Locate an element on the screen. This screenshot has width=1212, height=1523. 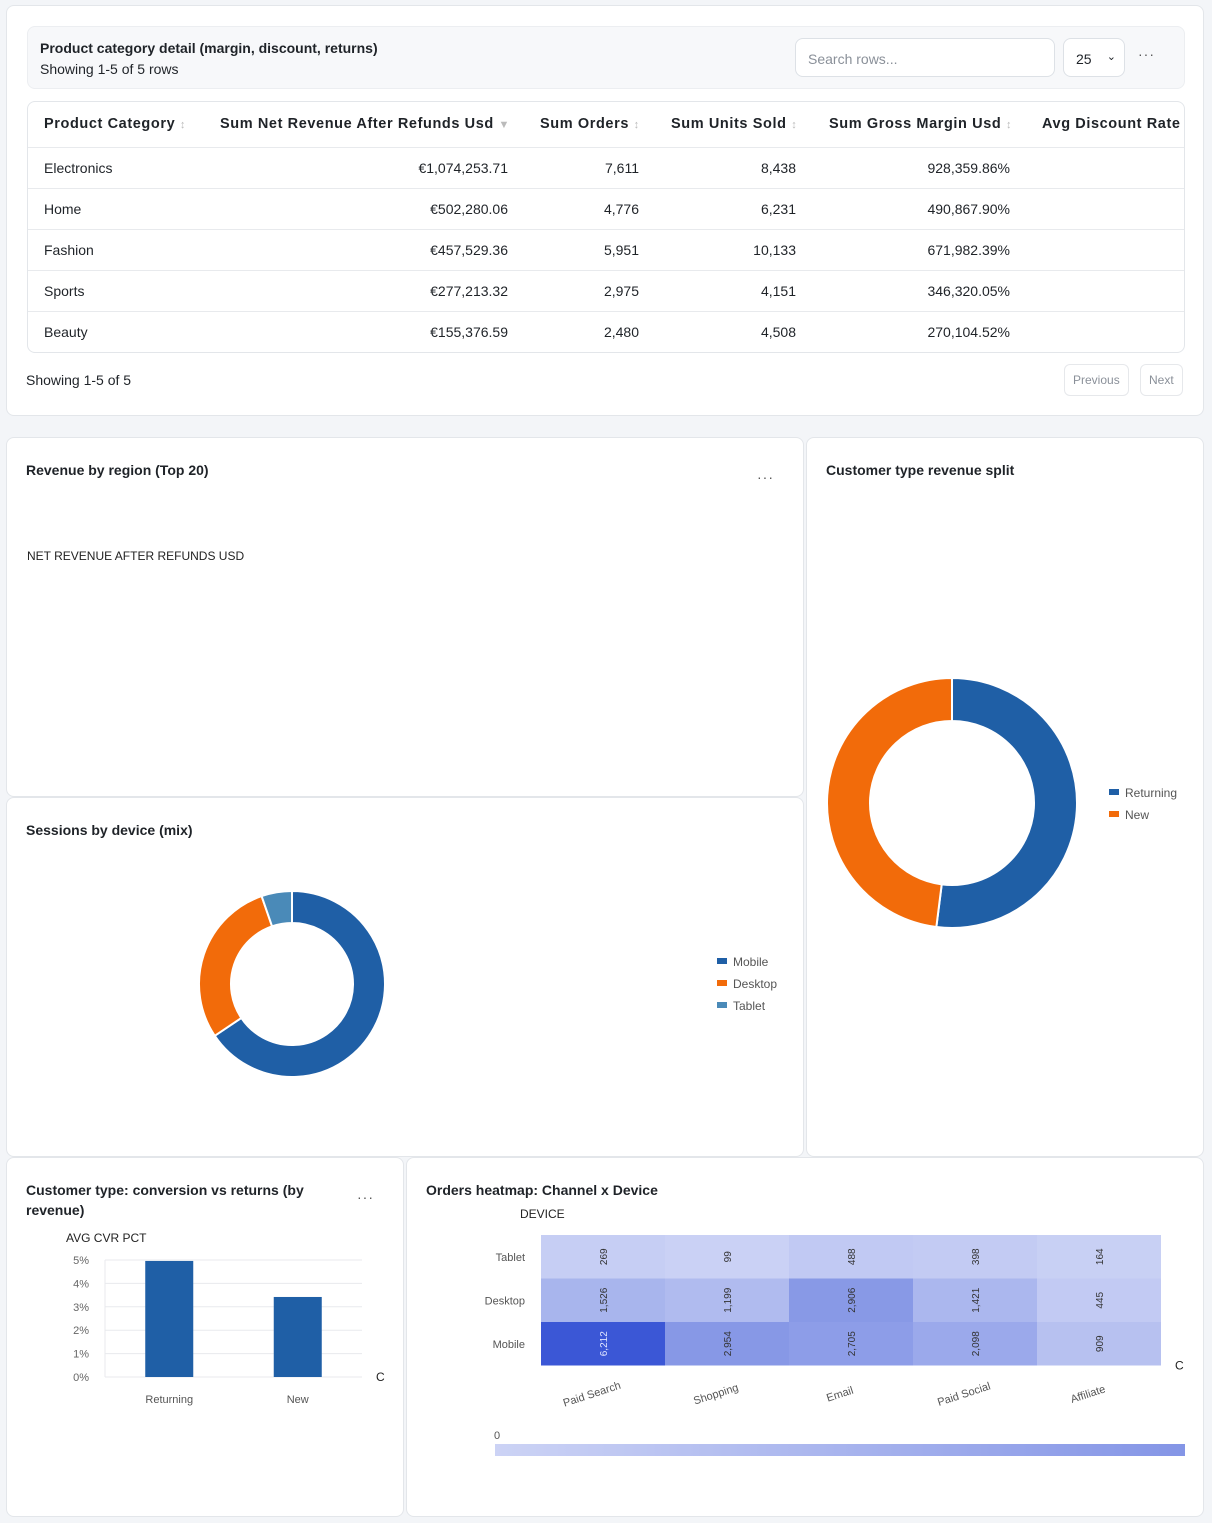
table-cell: 8,438 is located at coordinates (778, 168).